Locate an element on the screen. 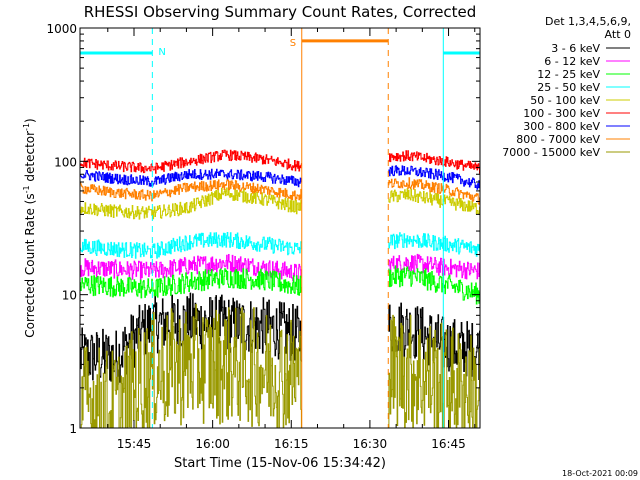 The image size is (640, 480). y-axis-label: Corrected Count Rate (s-1 detector-1) is located at coordinates (29, 227).